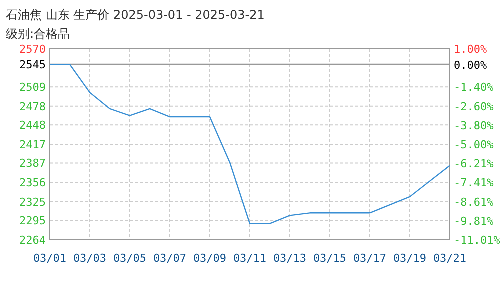 The image size is (500, 300). I want to click on y-tick-label: 2570, so click(33, 49).